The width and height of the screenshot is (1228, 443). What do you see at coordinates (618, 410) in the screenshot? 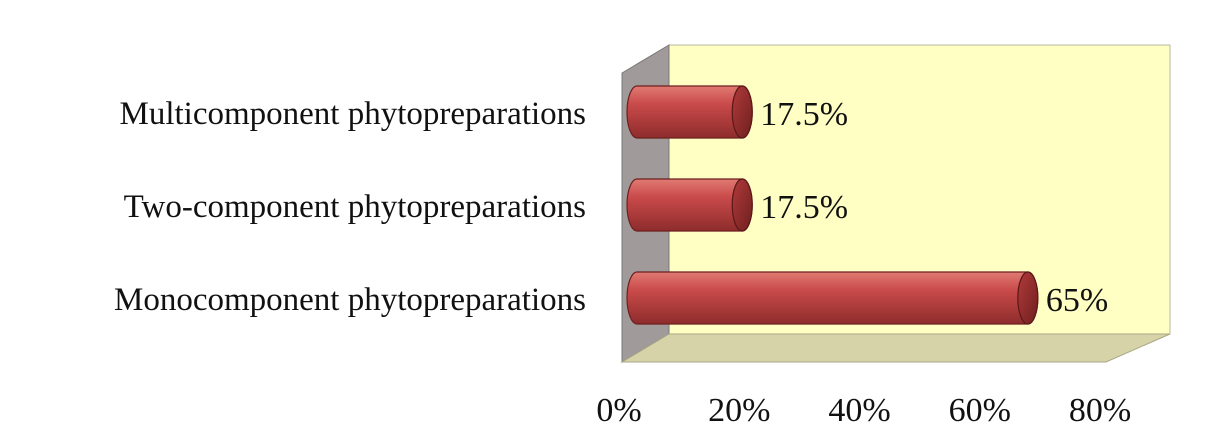
I see `x-tick-label: 0%` at bounding box center [618, 410].